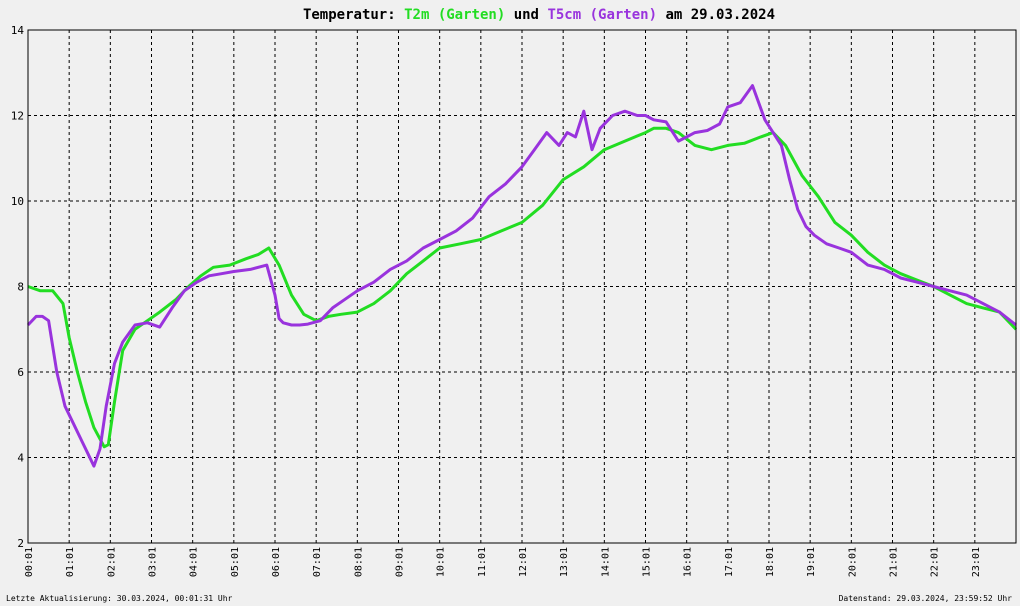 This screenshot has width=1020, height=606. Describe the element at coordinates (602, 15) in the screenshot. I see `title-series-2: T5cm (Garten)` at that location.